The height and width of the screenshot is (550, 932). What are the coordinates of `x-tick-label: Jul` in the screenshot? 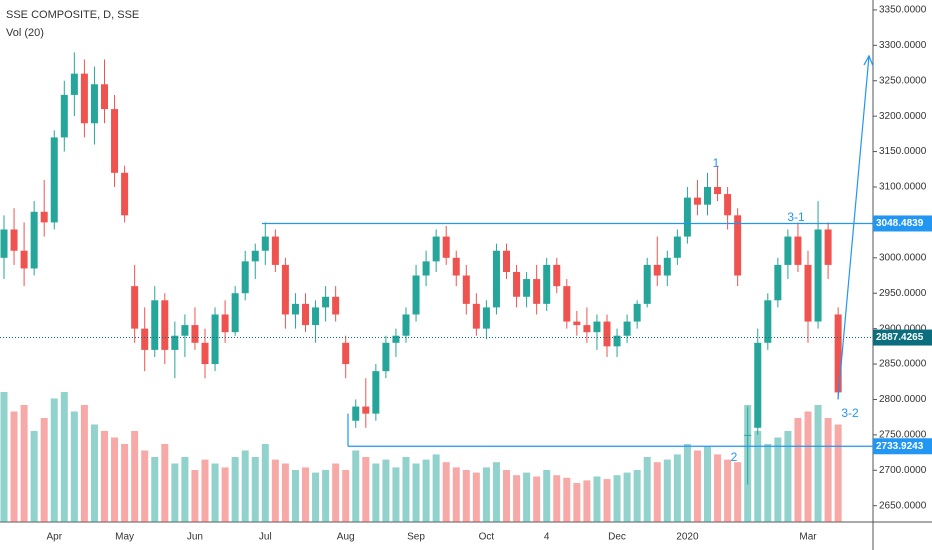 It's located at (265, 537).